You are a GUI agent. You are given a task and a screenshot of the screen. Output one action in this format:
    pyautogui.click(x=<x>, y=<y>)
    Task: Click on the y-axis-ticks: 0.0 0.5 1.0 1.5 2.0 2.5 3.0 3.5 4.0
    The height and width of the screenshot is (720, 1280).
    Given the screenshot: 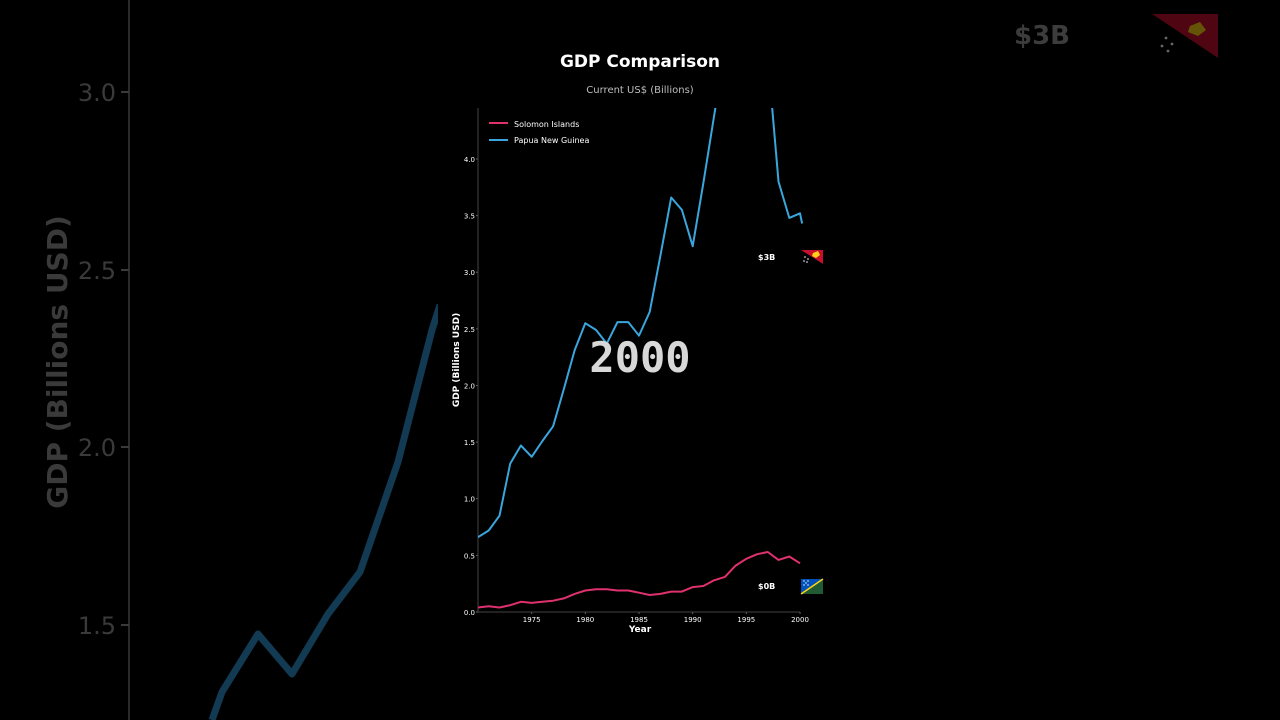 What is the action you would take?
    pyautogui.click(x=471, y=386)
    